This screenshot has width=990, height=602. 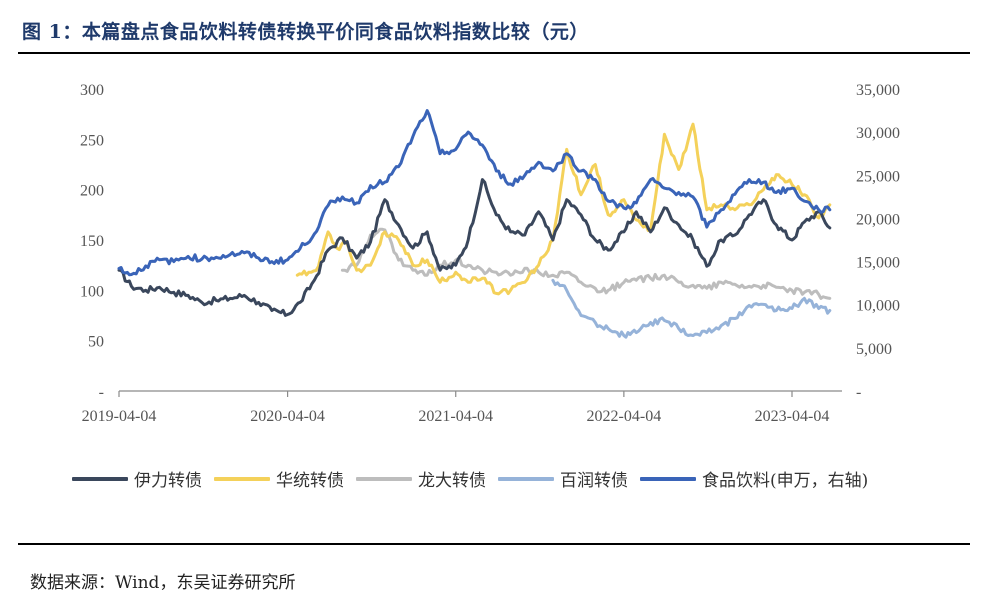 I want to click on legend-item: 百润转债, so click(x=563, y=478).